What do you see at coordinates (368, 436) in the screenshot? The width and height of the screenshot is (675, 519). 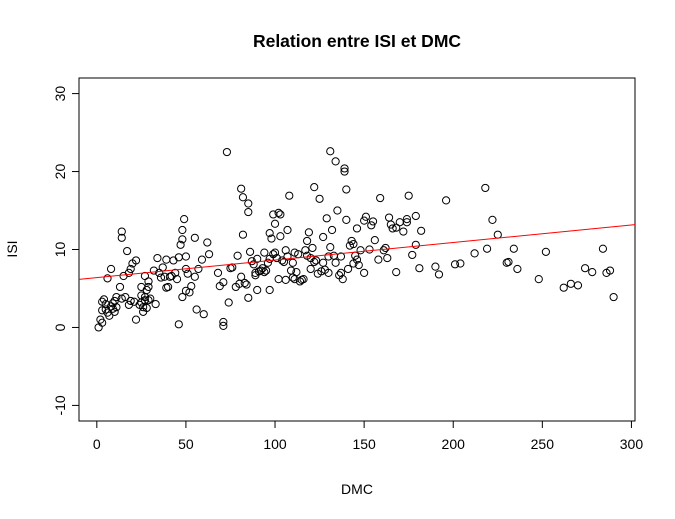 I see `x-axis: 0 50 100 150 200 250 300` at bounding box center [368, 436].